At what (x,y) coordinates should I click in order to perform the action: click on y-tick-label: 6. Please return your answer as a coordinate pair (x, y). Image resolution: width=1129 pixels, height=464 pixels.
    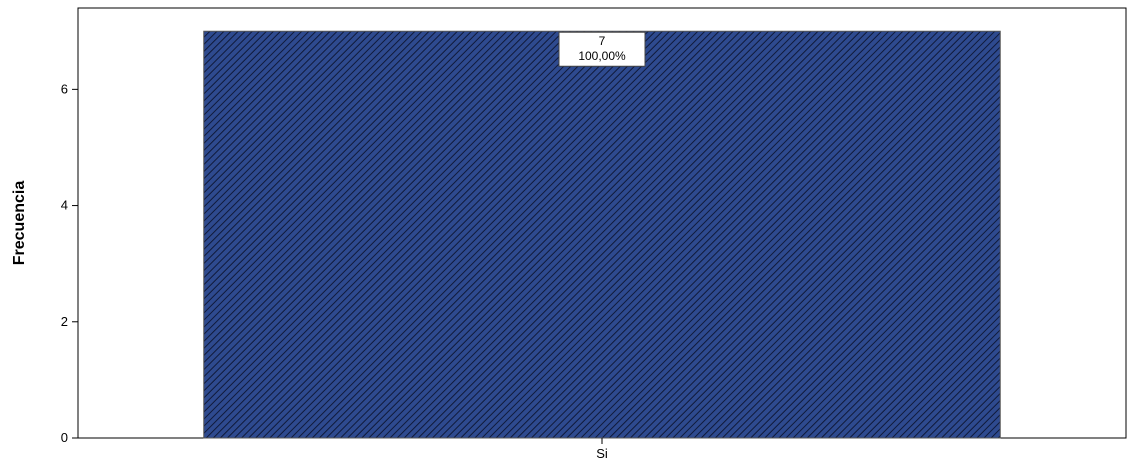
    Looking at the image, I should click on (64, 88).